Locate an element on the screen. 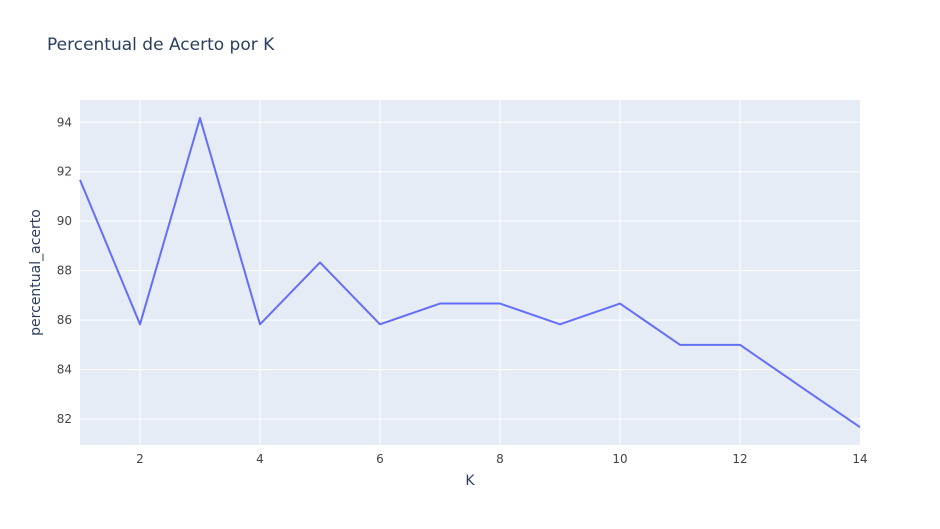  y-tick-label: 88 is located at coordinates (64, 271).